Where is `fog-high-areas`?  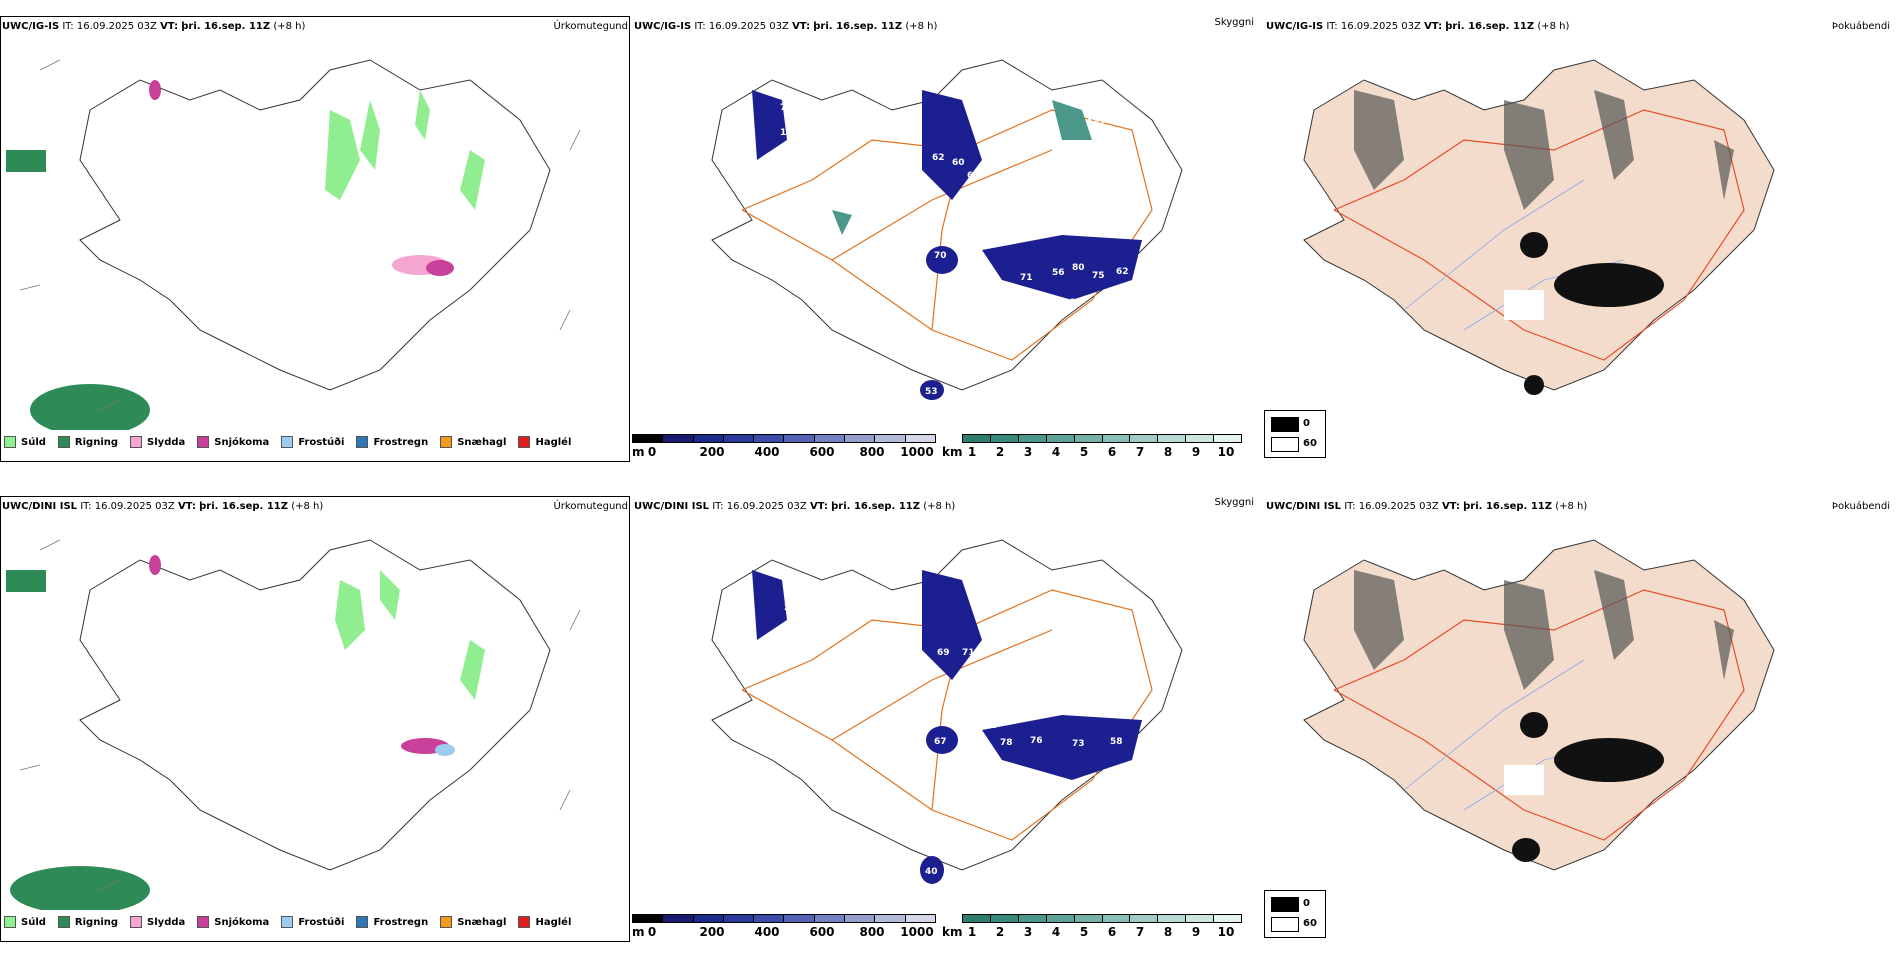 fog-high-areas is located at coordinates (1592, 313).